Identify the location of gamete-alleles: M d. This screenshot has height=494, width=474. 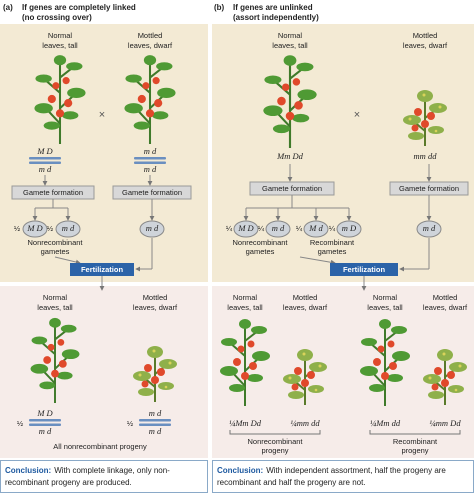
(315, 228).